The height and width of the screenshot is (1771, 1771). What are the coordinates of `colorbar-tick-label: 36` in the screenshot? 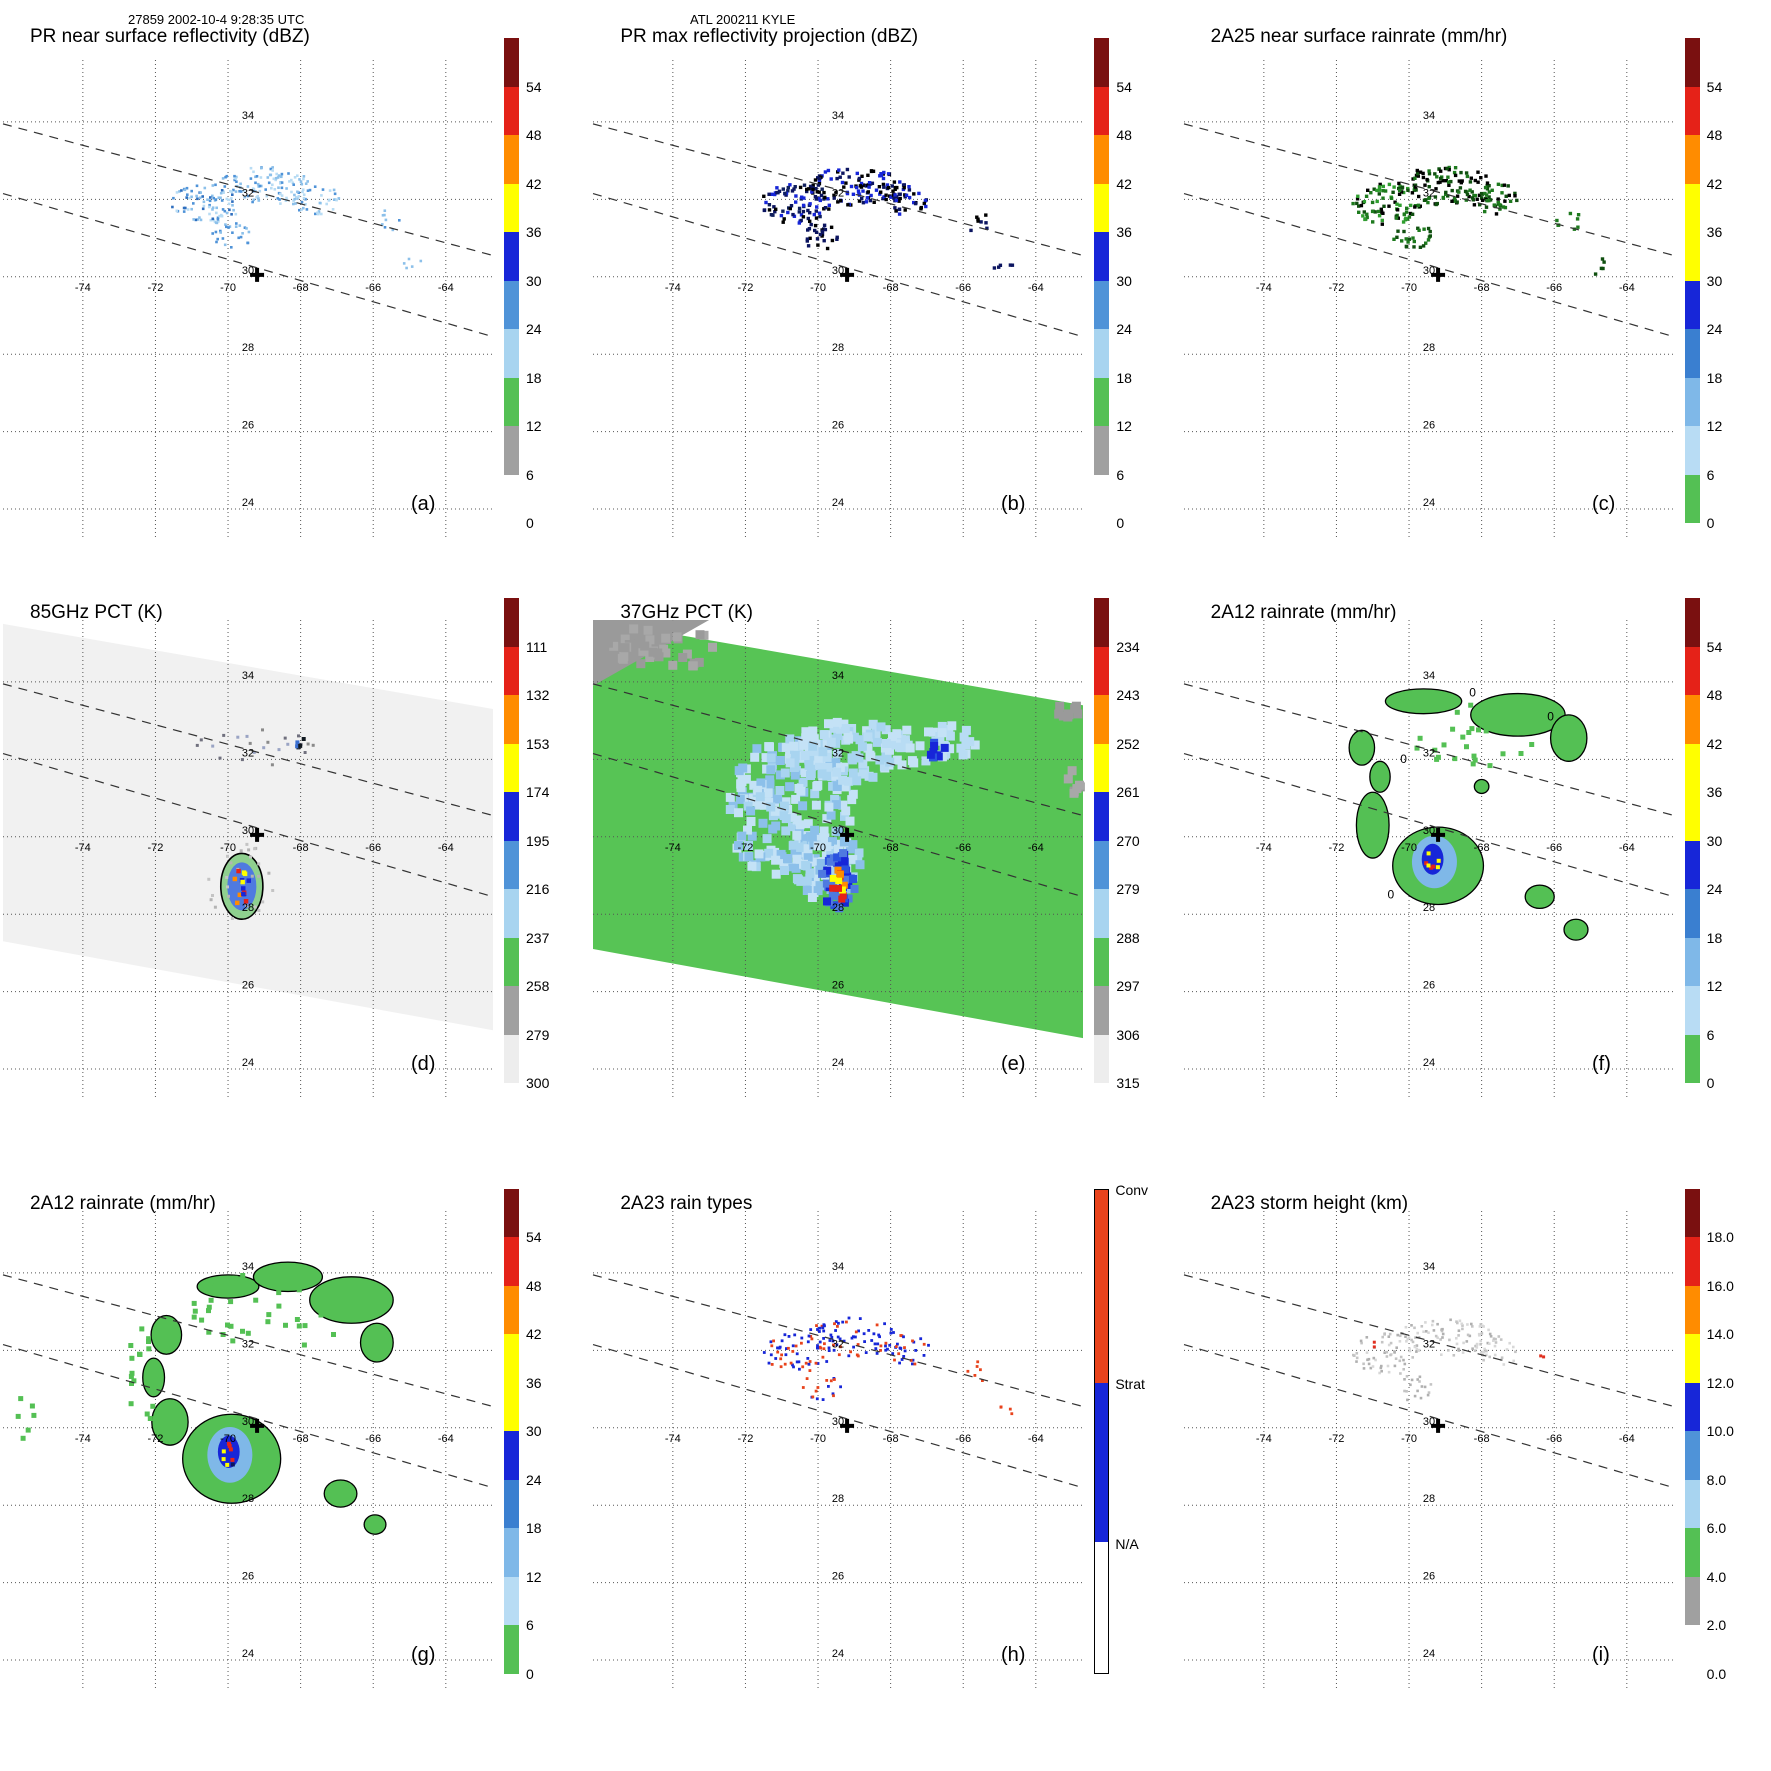 It's located at (534, 232).